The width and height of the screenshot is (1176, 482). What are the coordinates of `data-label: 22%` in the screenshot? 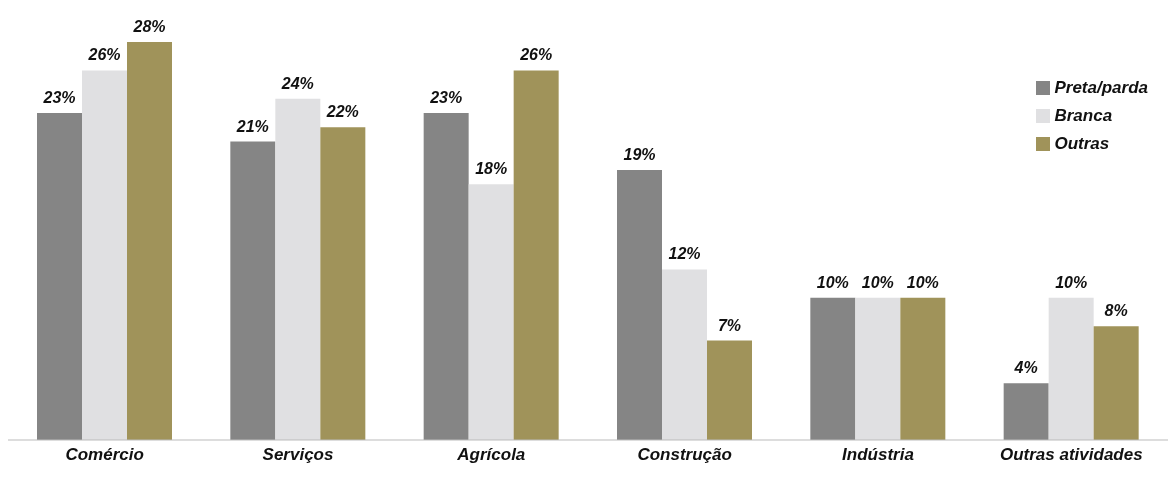 It's located at (342, 112).